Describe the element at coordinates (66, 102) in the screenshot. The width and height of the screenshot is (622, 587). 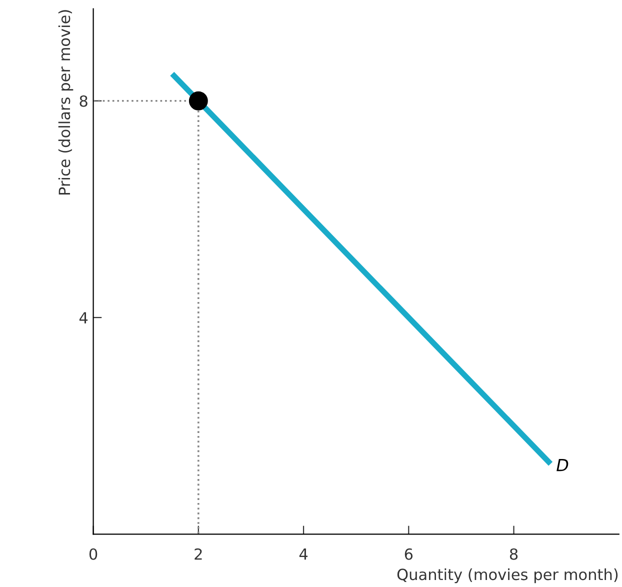
I see `y-axis-title: Price (dollars per movie)` at that location.